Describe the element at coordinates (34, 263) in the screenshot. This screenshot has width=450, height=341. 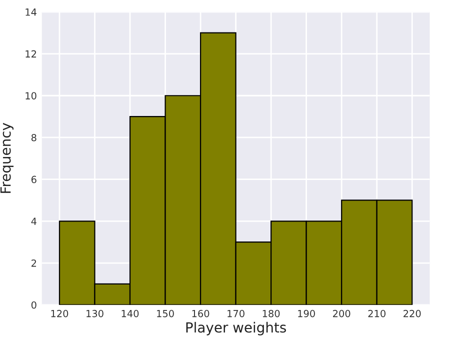
I see `y-tick-label: 2` at that location.